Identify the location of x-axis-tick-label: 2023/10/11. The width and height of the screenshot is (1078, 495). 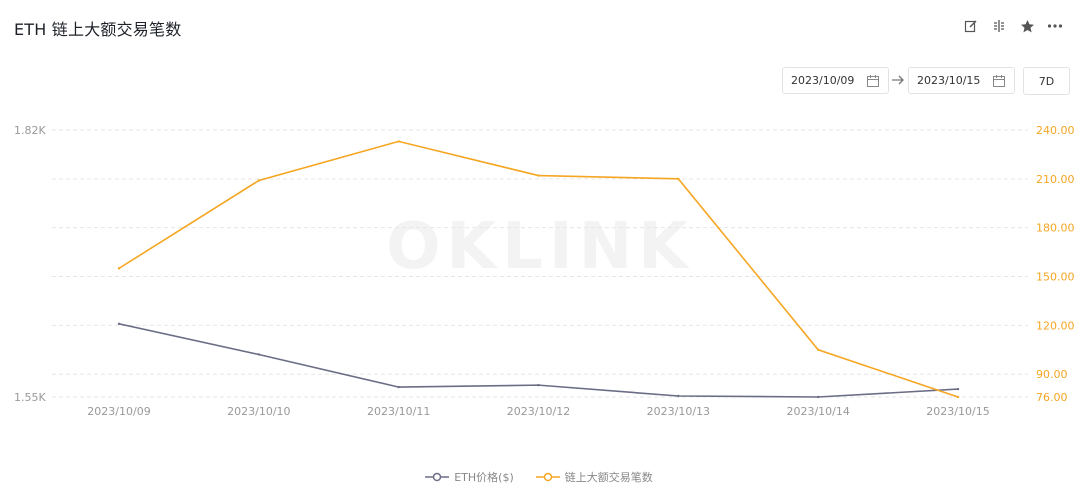
(398, 411).